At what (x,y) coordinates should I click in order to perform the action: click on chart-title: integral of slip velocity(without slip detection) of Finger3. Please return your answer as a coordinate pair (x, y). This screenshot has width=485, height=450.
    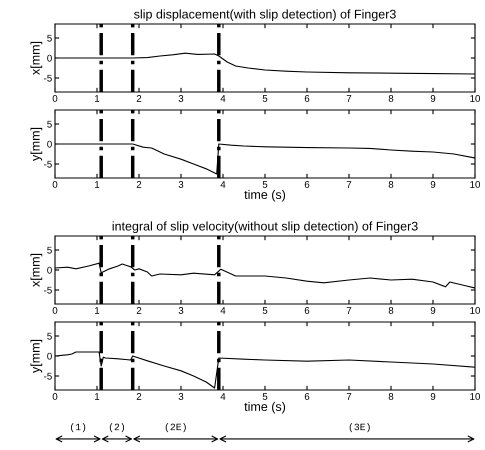
    Looking at the image, I should click on (265, 227).